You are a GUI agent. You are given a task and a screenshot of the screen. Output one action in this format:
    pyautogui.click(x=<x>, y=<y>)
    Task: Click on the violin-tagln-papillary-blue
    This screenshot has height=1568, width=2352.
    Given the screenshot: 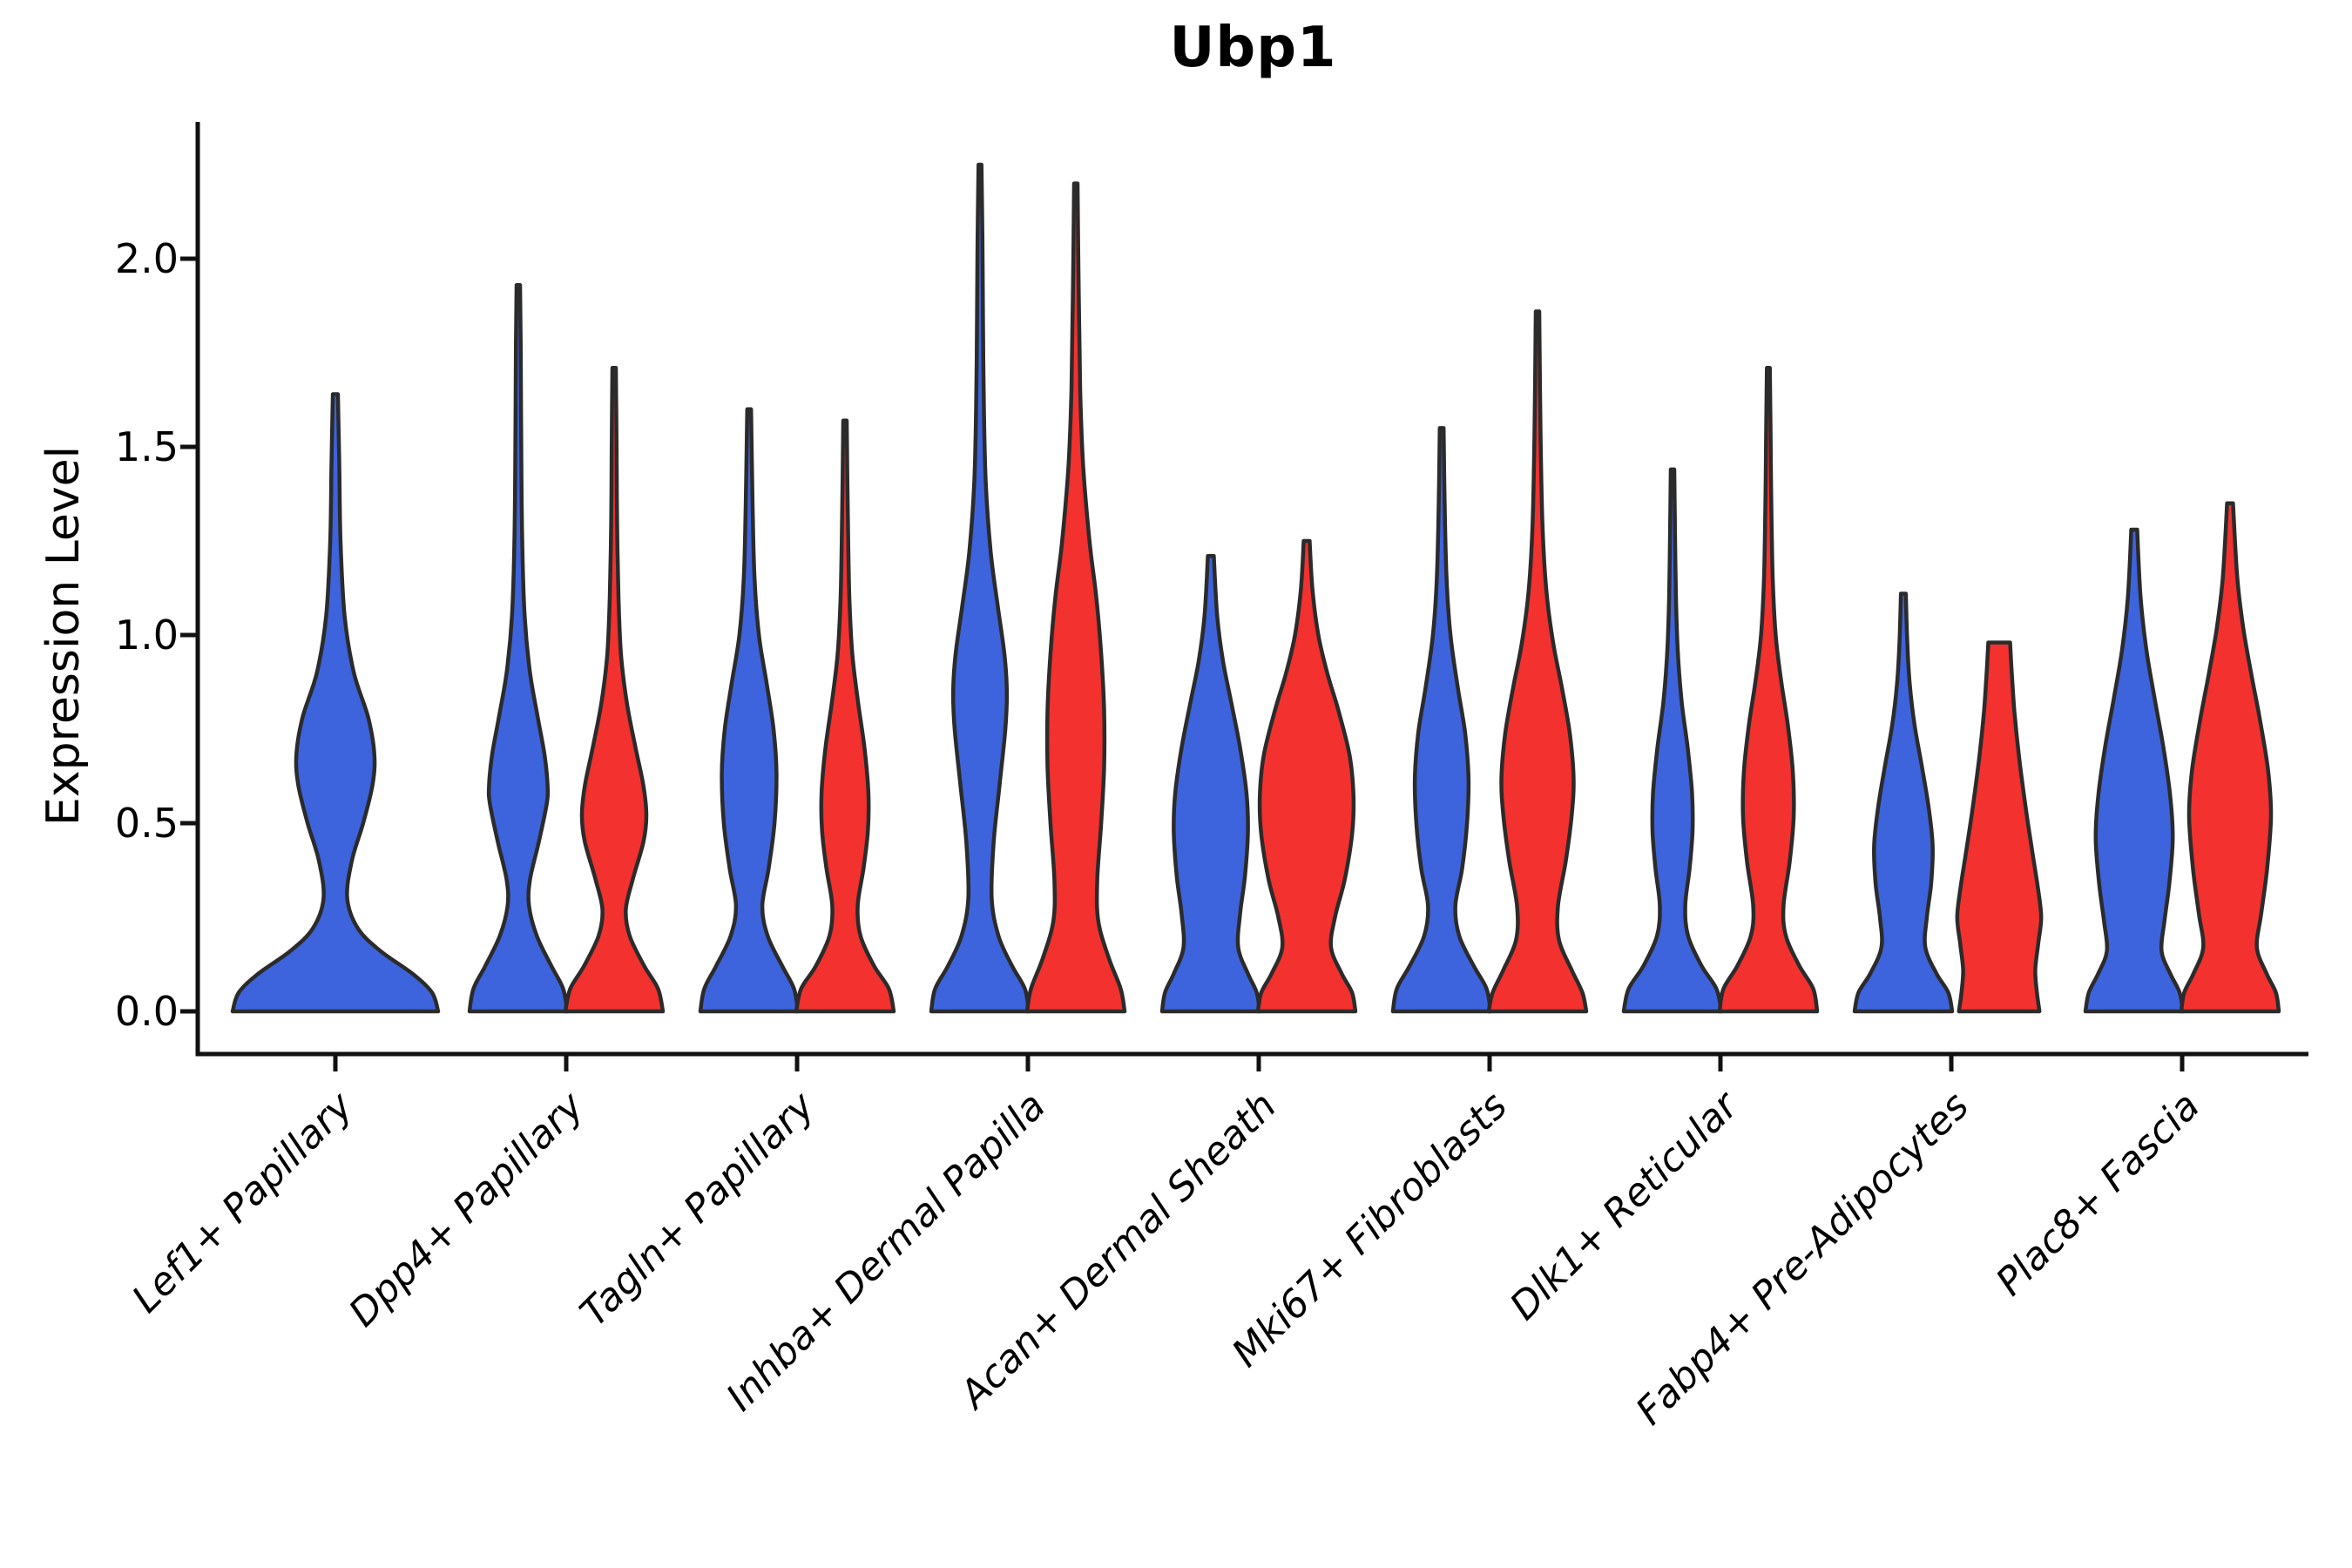 What is the action you would take?
    pyautogui.click(x=749, y=710)
    